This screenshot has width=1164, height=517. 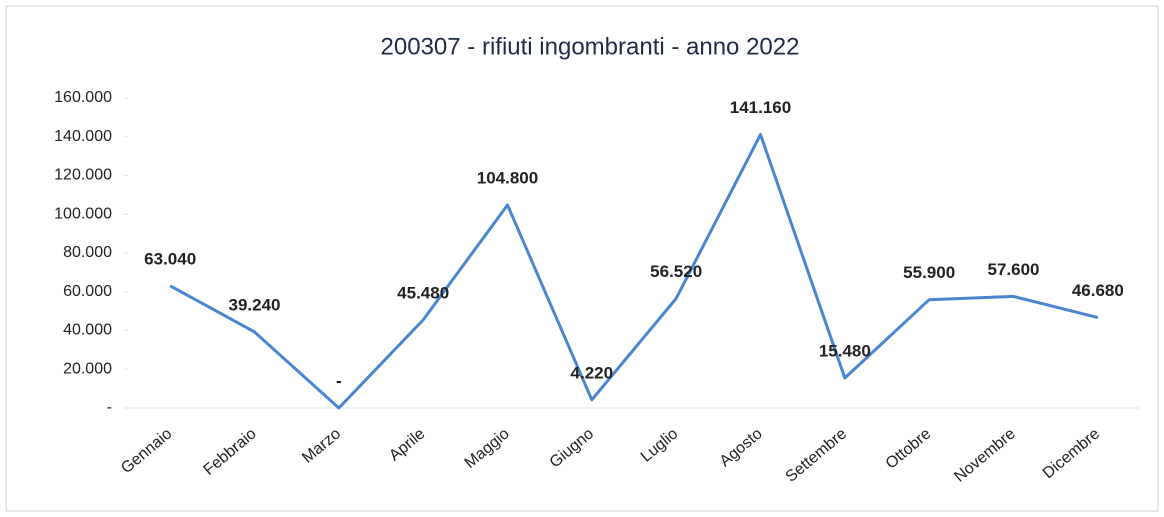 I want to click on data-label: 141.160, so click(x=760, y=107).